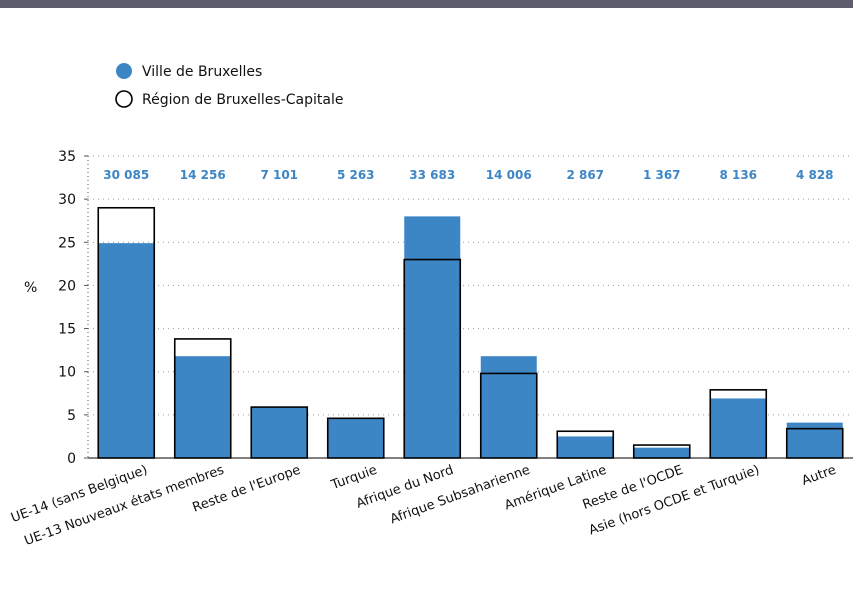  What do you see at coordinates (585, 175) in the screenshot?
I see `count-label: 2 867` at bounding box center [585, 175].